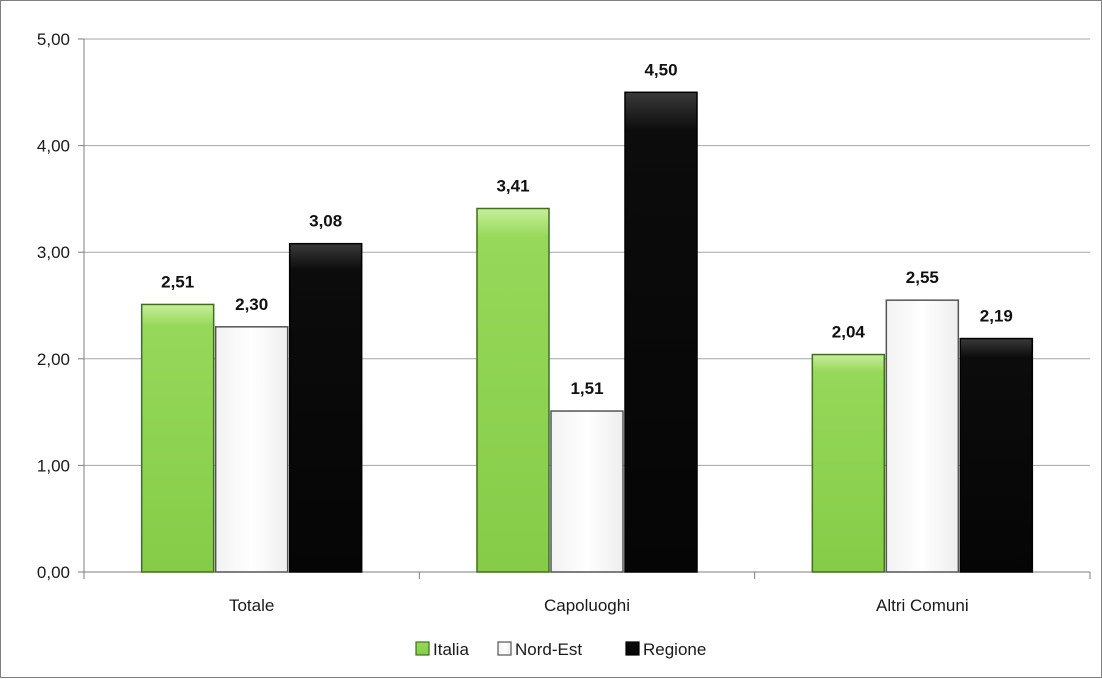 Image resolution: width=1102 pixels, height=679 pixels. I want to click on bar-regione-altri-comuni, so click(996, 455).